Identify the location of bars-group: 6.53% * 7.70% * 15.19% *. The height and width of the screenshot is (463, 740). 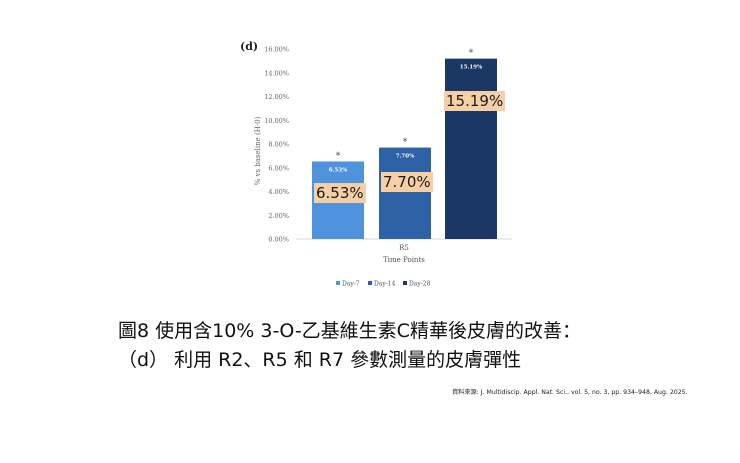
(404, 144).